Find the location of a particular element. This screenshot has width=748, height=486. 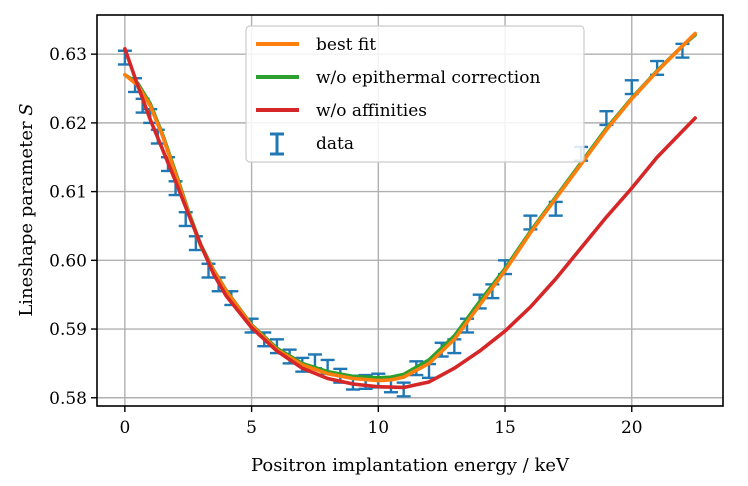

x-tick-label: 0 is located at coordinates (124, 428).